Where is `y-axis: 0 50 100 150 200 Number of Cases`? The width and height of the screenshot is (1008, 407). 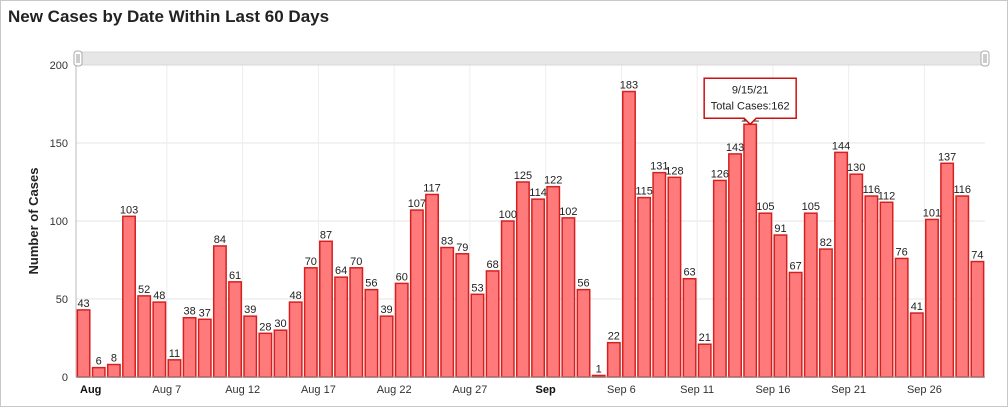
y-axis: 0 50 100 150 200 Number of Cases is located at coordinates (51, 222).